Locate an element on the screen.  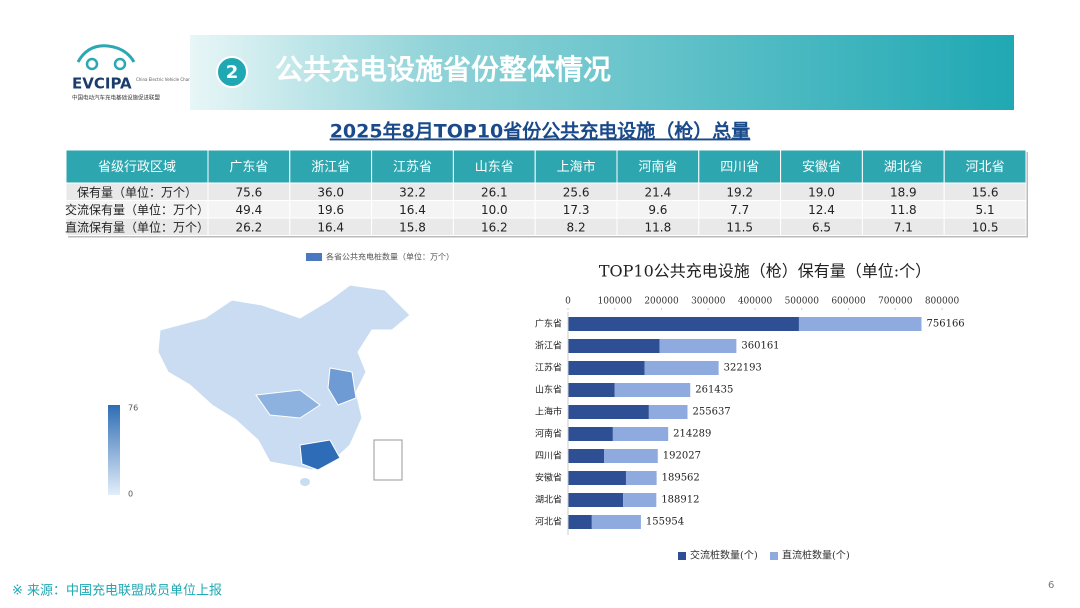
header-text: 省级行政区域 is located at coordinates (137, 167).